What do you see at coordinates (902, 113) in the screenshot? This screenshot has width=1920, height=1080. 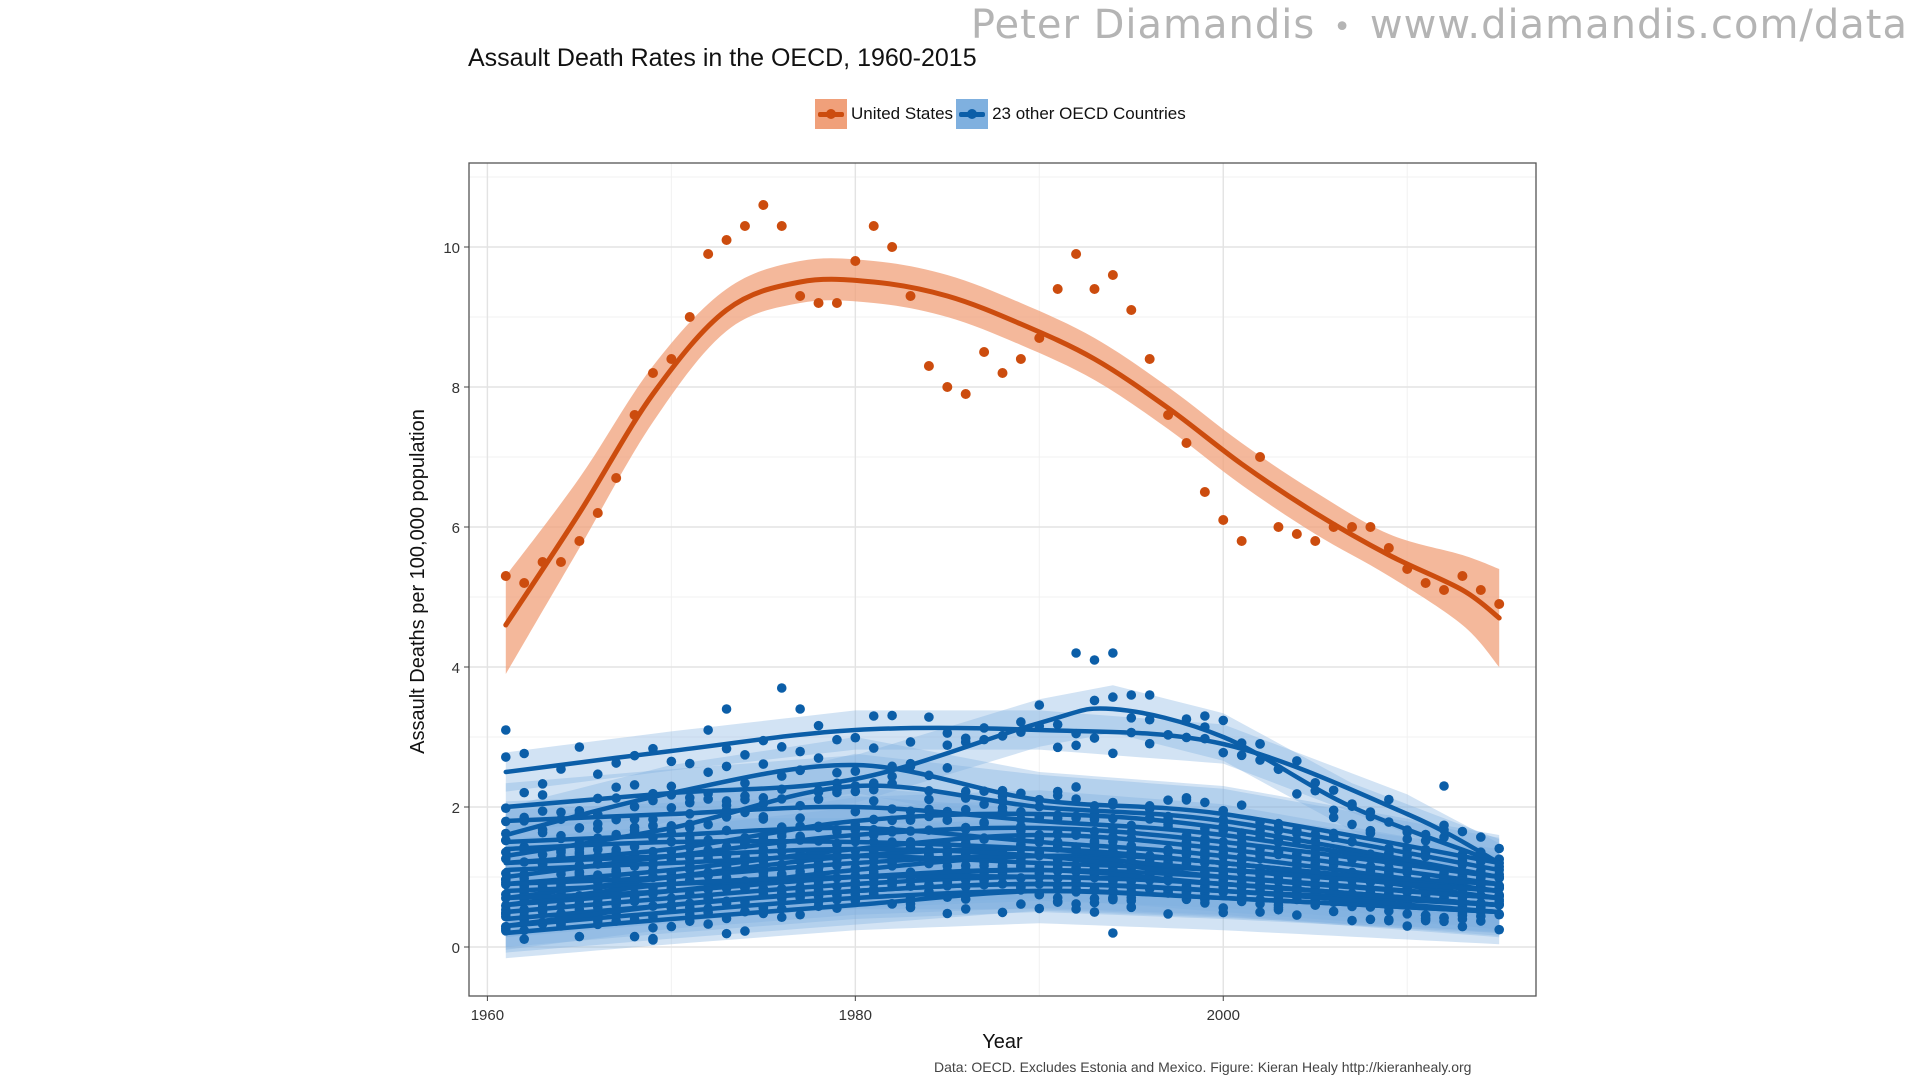 I see `legend-label-united-states: United States` at bounding box center [902, 113].